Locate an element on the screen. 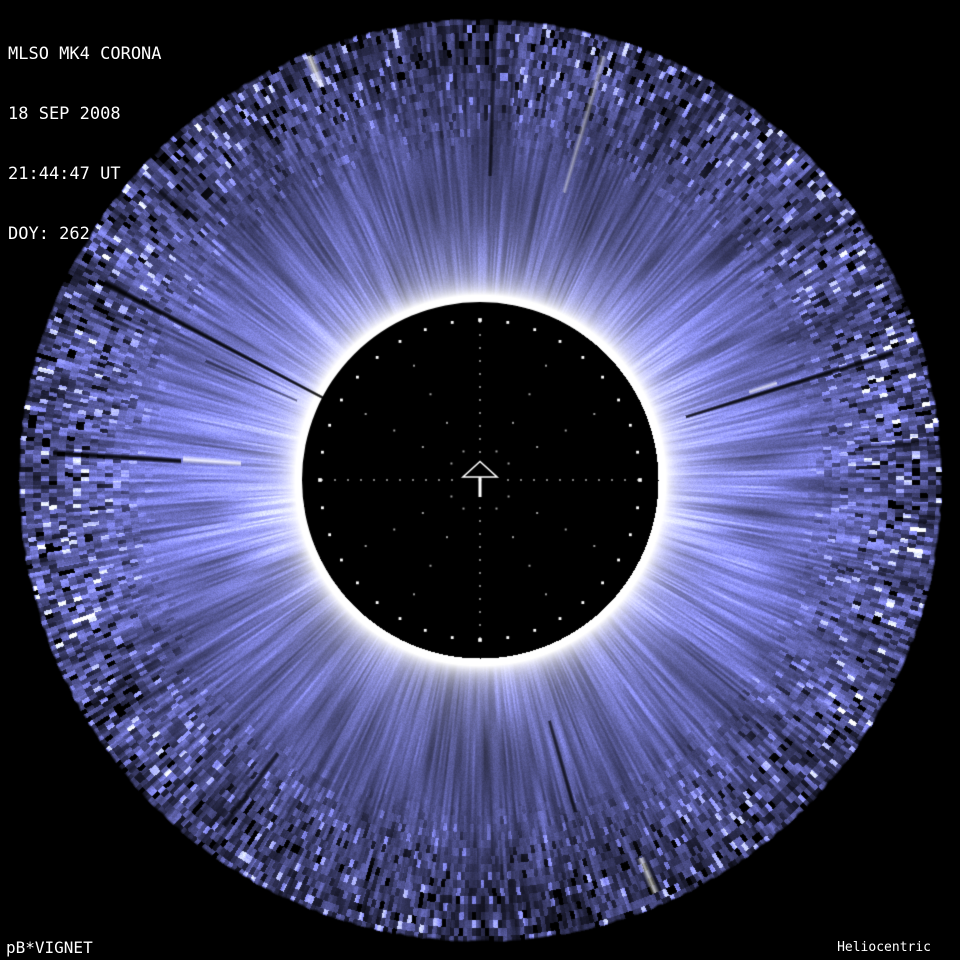  instrument-title: MLSO MK4 CORONA is located at coordinates (85, 54).